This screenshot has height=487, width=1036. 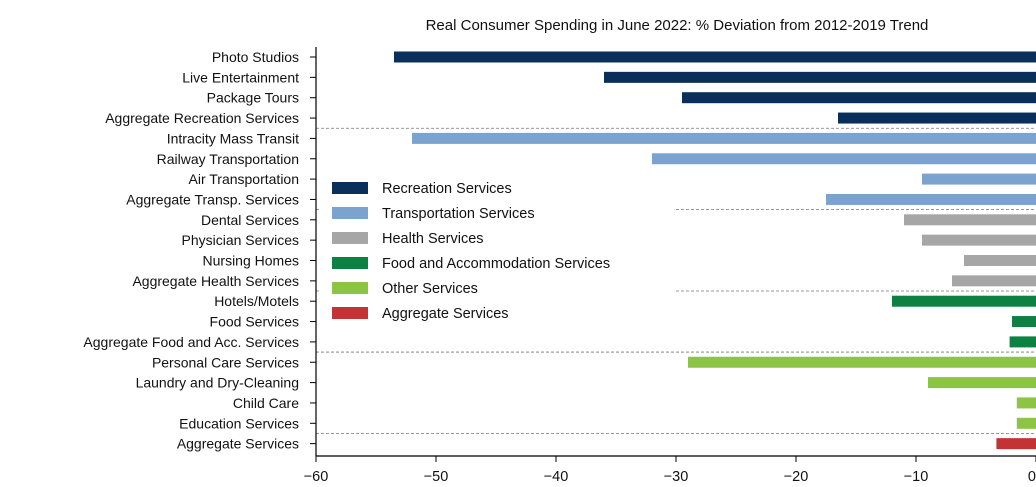 I want to click on category-label-18: Education Services, so click(x=239, y=423).